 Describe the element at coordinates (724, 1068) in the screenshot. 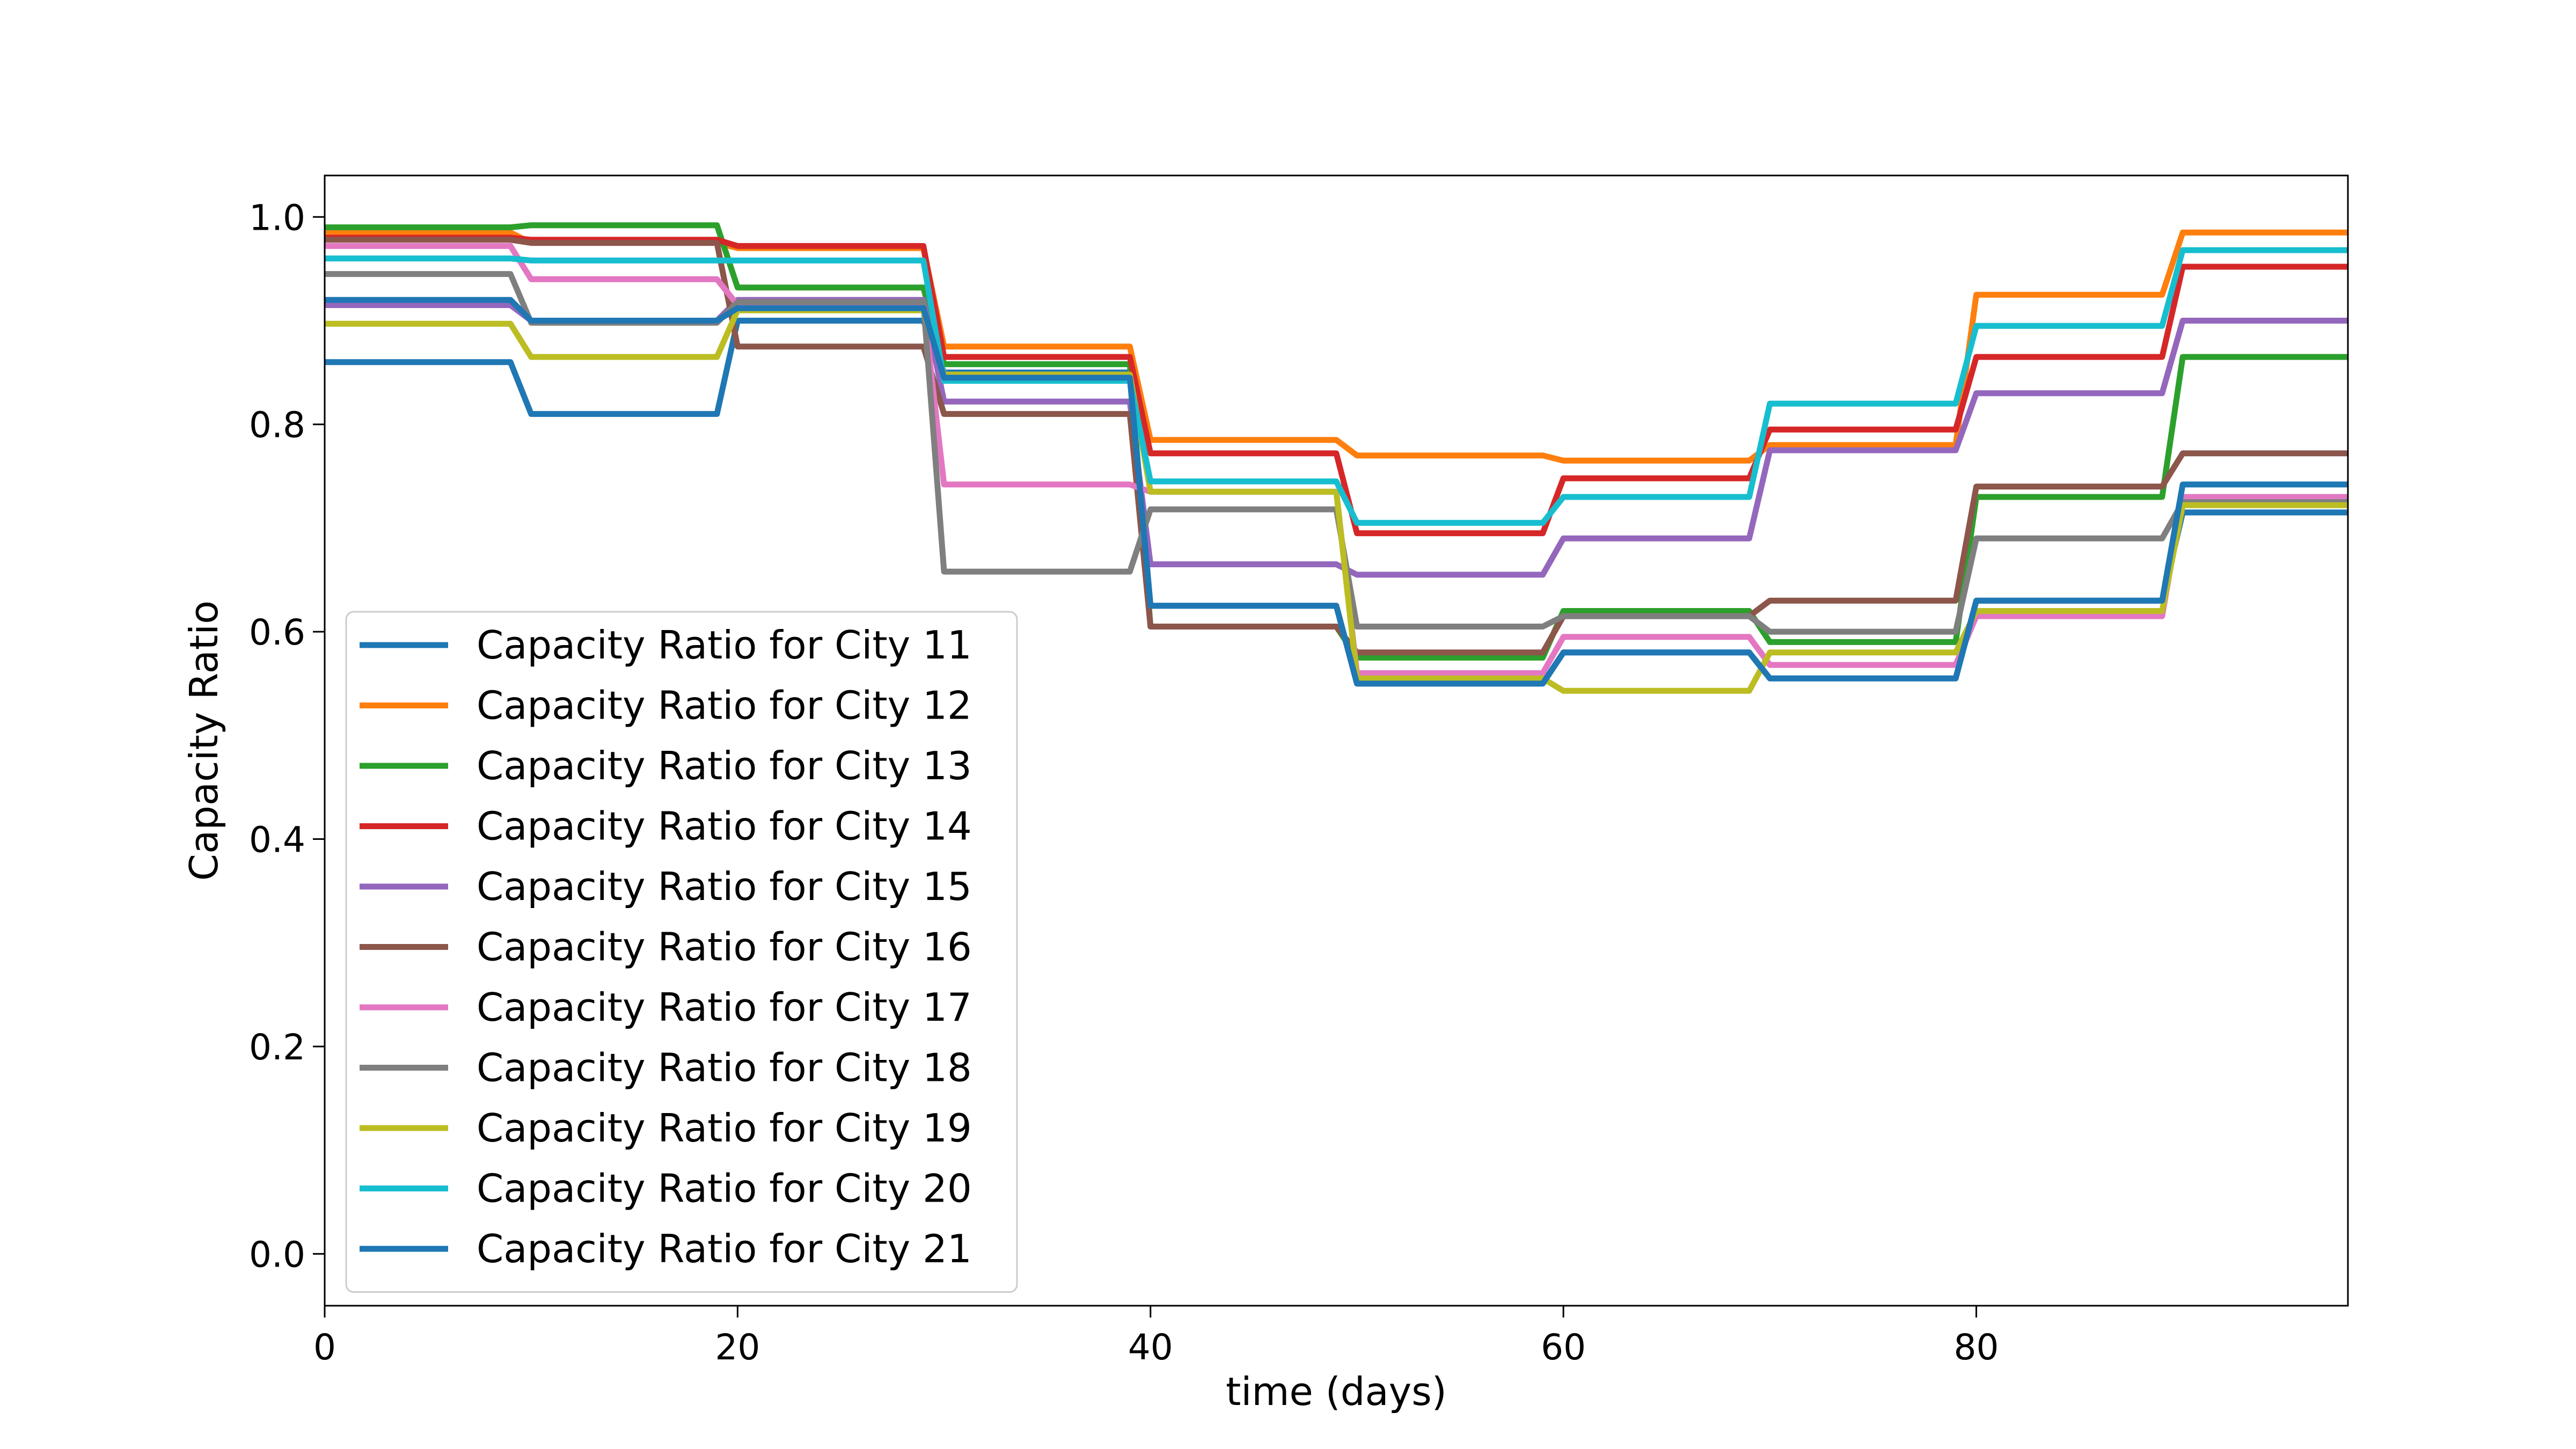

I see `legend-entry-label: Capacity Ratio for City 18` at that location.